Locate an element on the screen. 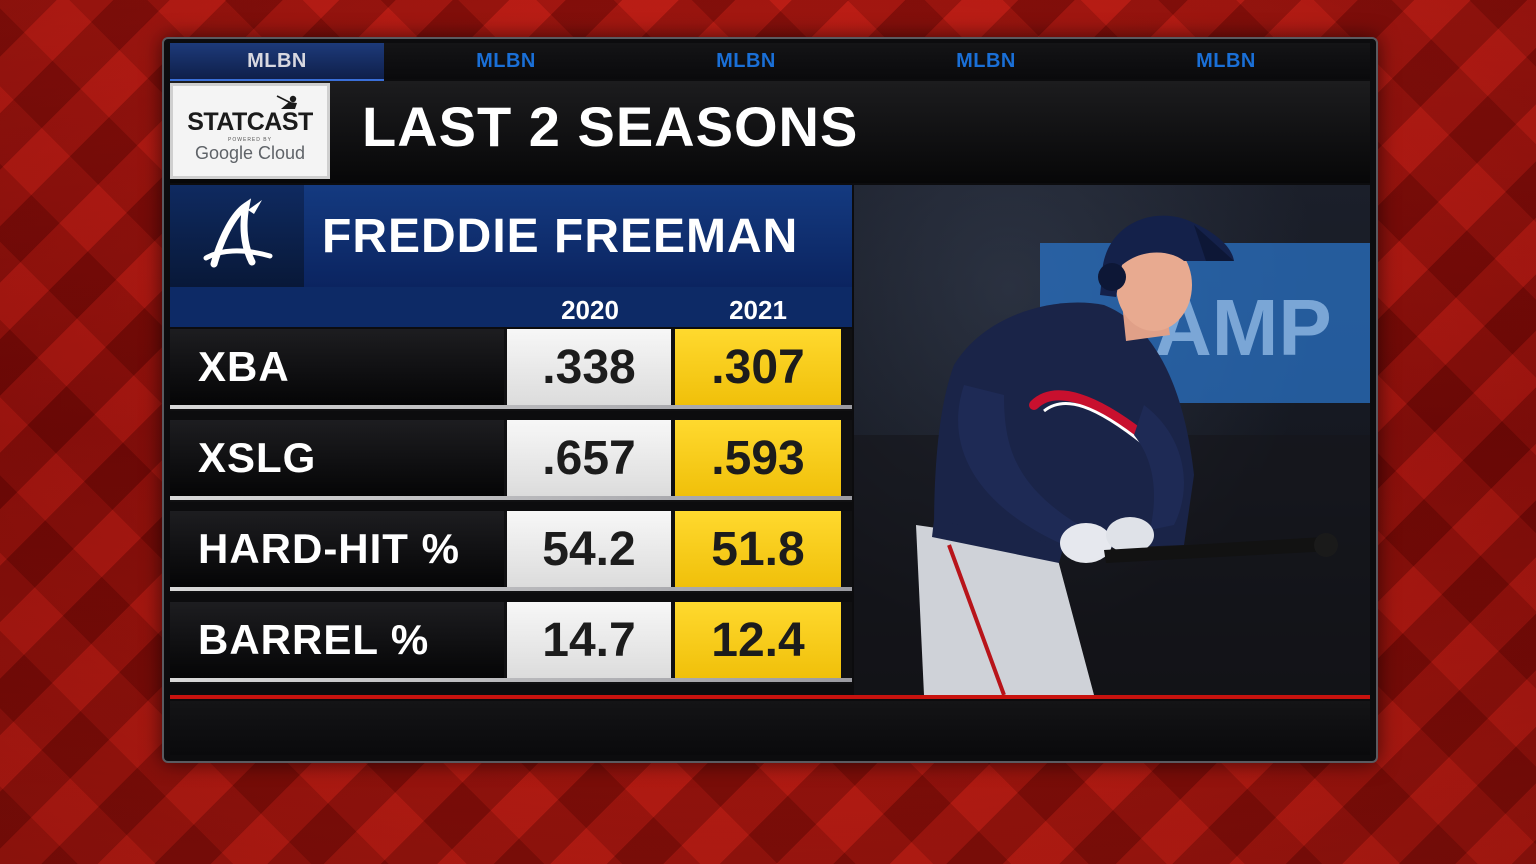  page-title: LAST 2 SEASONS is located at coordinates (610, 126).